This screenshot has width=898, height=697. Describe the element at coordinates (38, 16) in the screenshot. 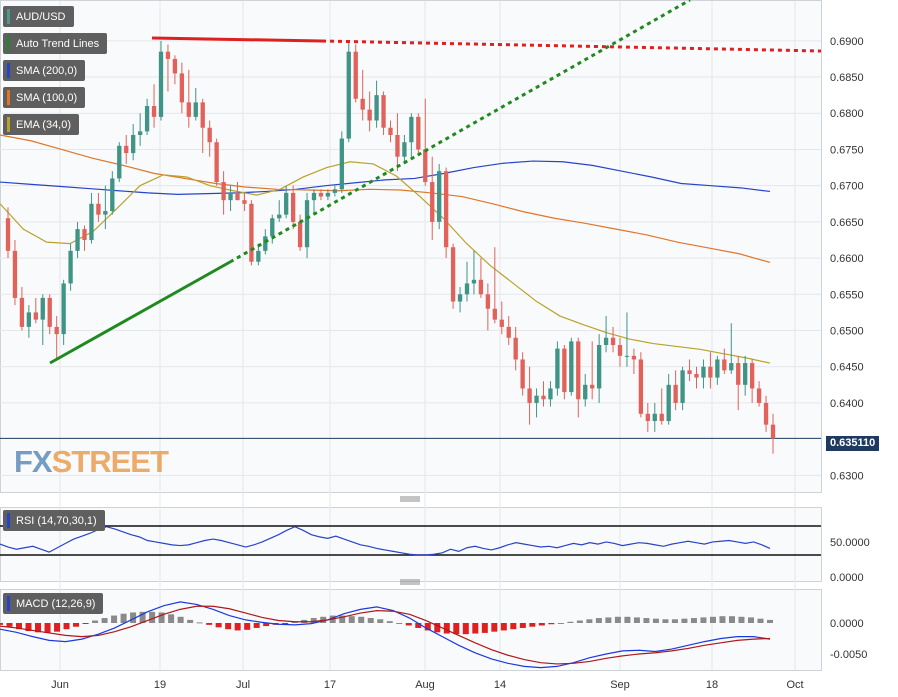

I see `legend-symbol: AUD/USD` at that location.